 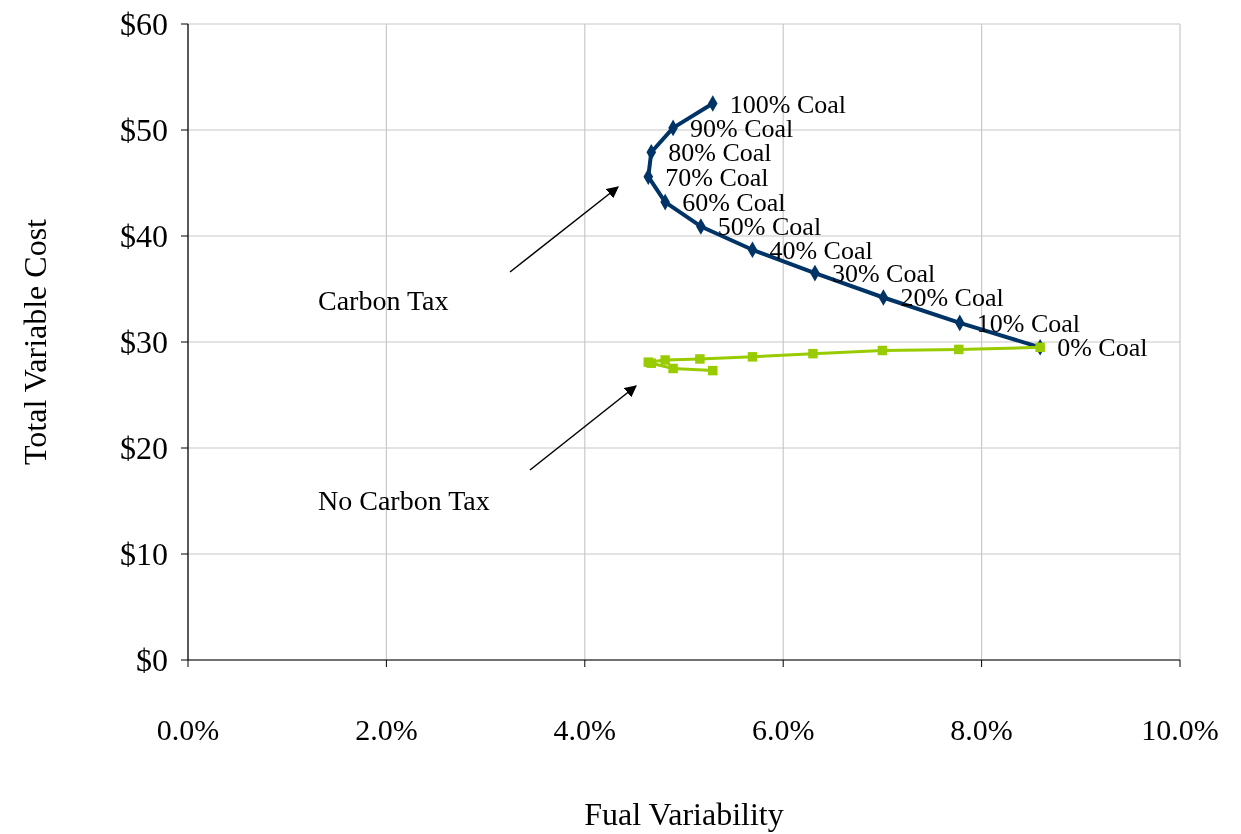 What do you see at coordinates (144, 236) in the screenshot?
I see `y-tick-label: $40` at bounding box center [144, 236].